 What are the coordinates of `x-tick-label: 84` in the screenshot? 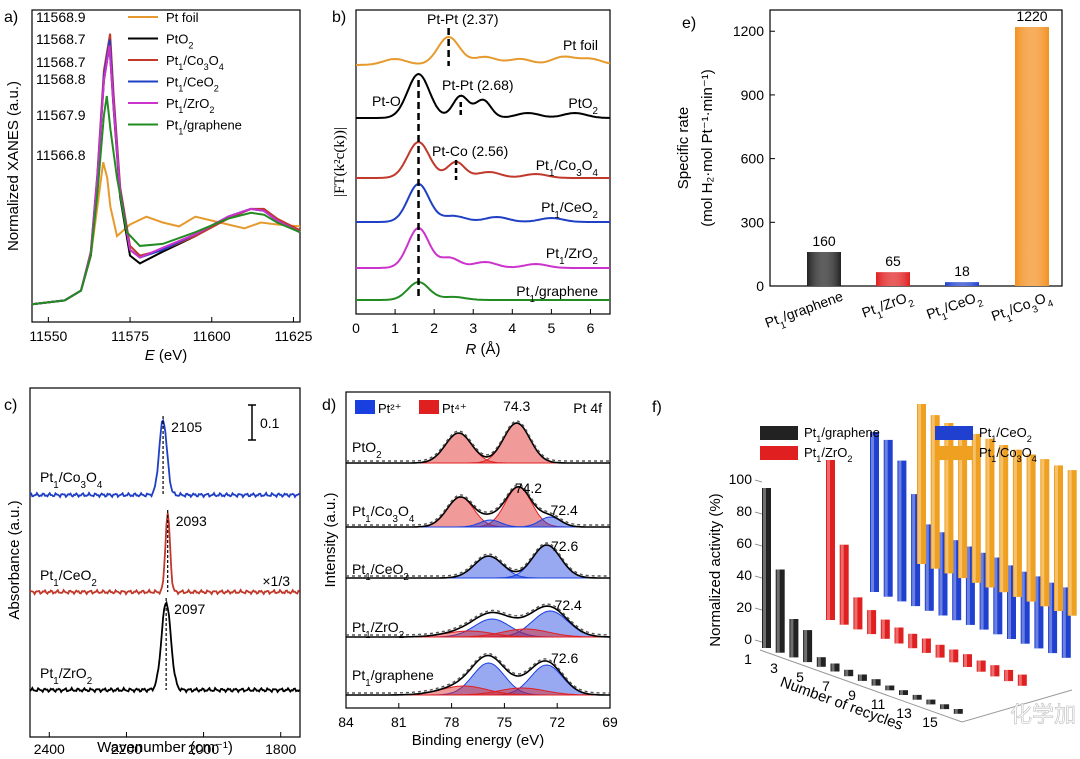 It's located at (346, 722).